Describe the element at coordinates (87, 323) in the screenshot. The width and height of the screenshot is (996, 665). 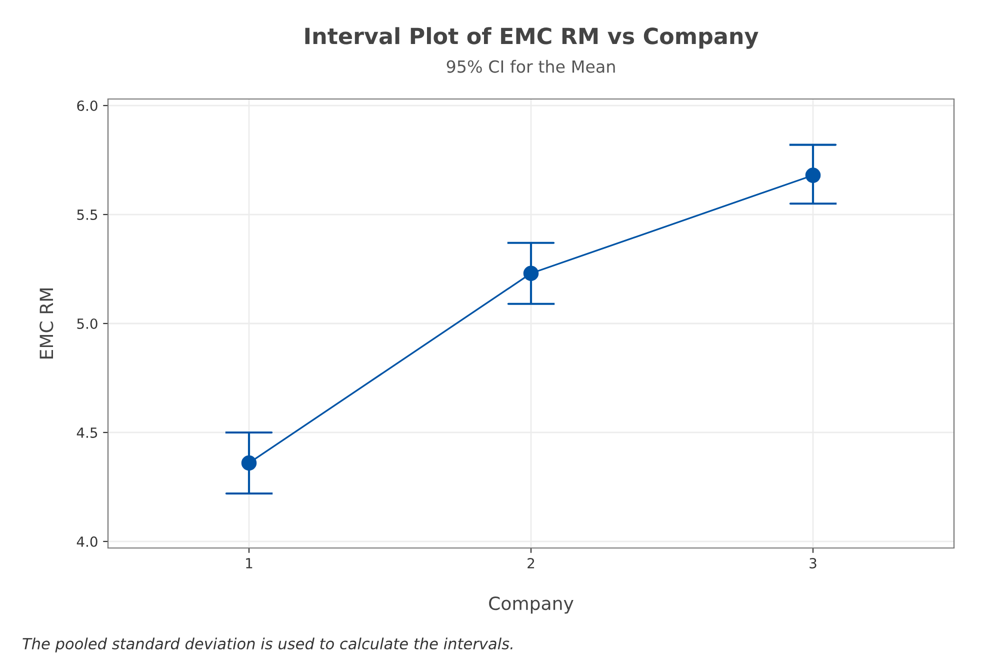
I see `y-tick-label: 5.0` at that location.